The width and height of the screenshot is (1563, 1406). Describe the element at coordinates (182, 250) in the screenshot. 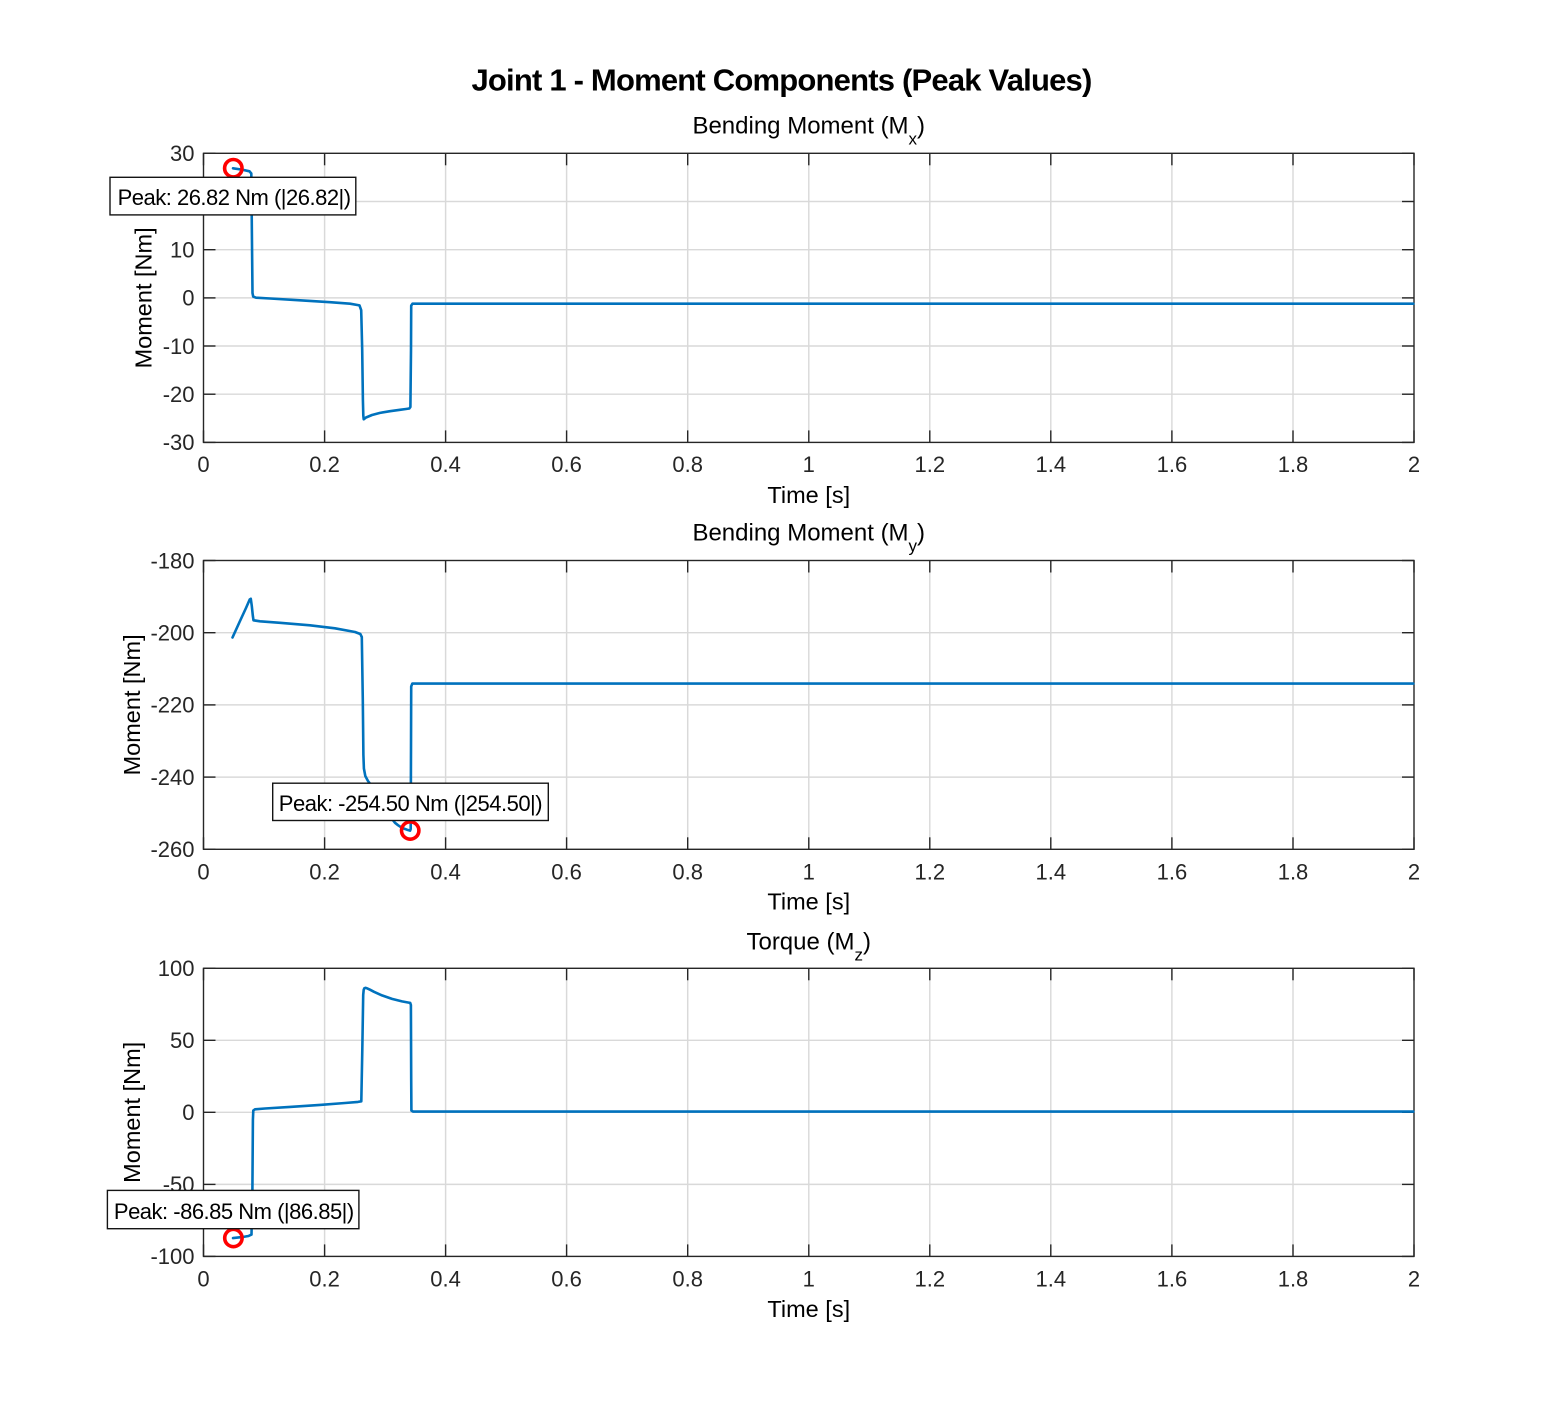

I see `svg-text: 10` at that location.